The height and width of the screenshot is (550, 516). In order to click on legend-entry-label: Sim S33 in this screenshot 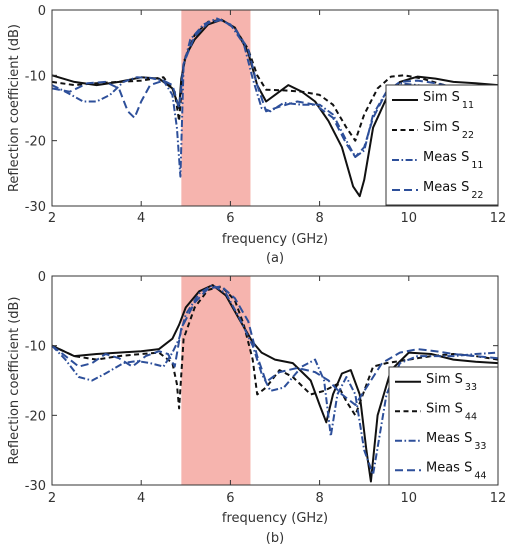, I will do `click(451, 382)`.